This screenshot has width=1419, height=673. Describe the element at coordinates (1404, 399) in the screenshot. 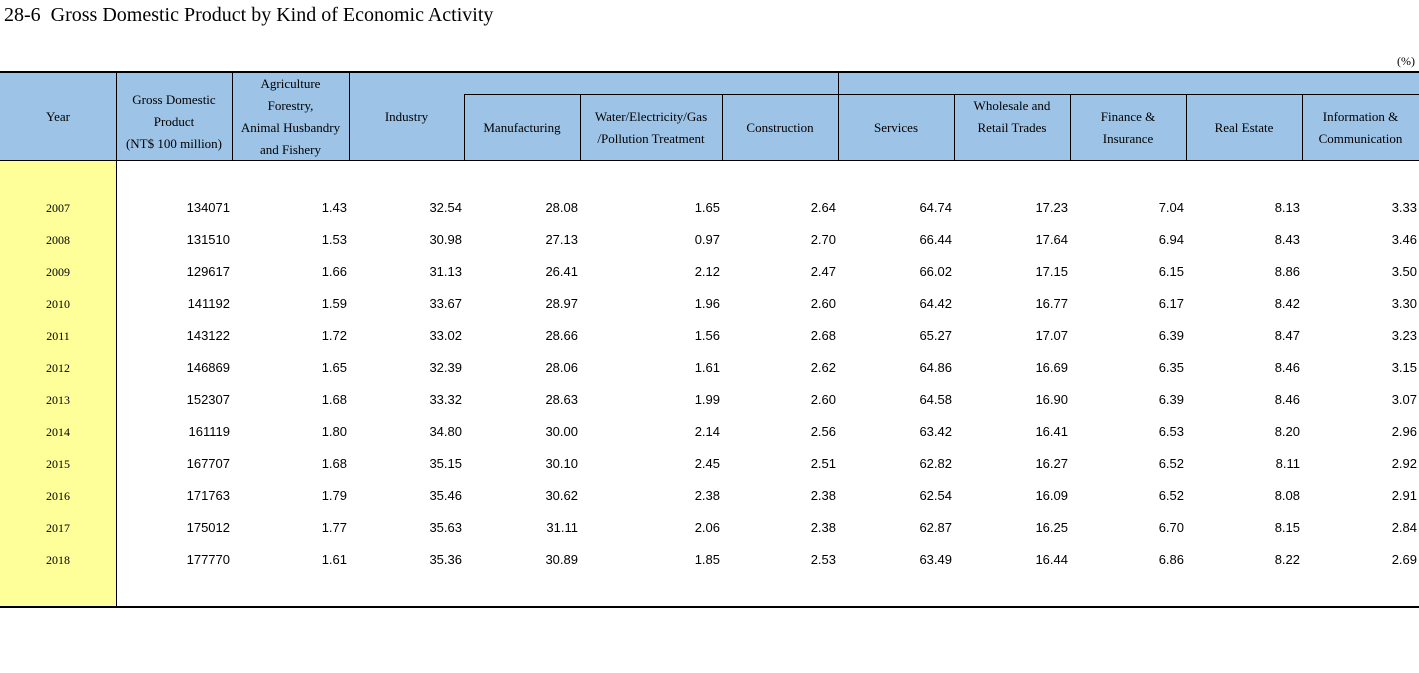

I see `cell-information: 3.07` at that location.